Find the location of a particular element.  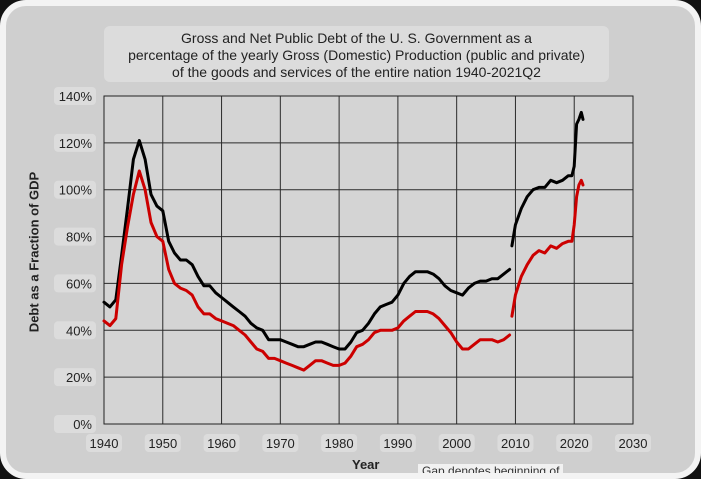

y-tick-label: 120% is located at coordinates (76, 143).